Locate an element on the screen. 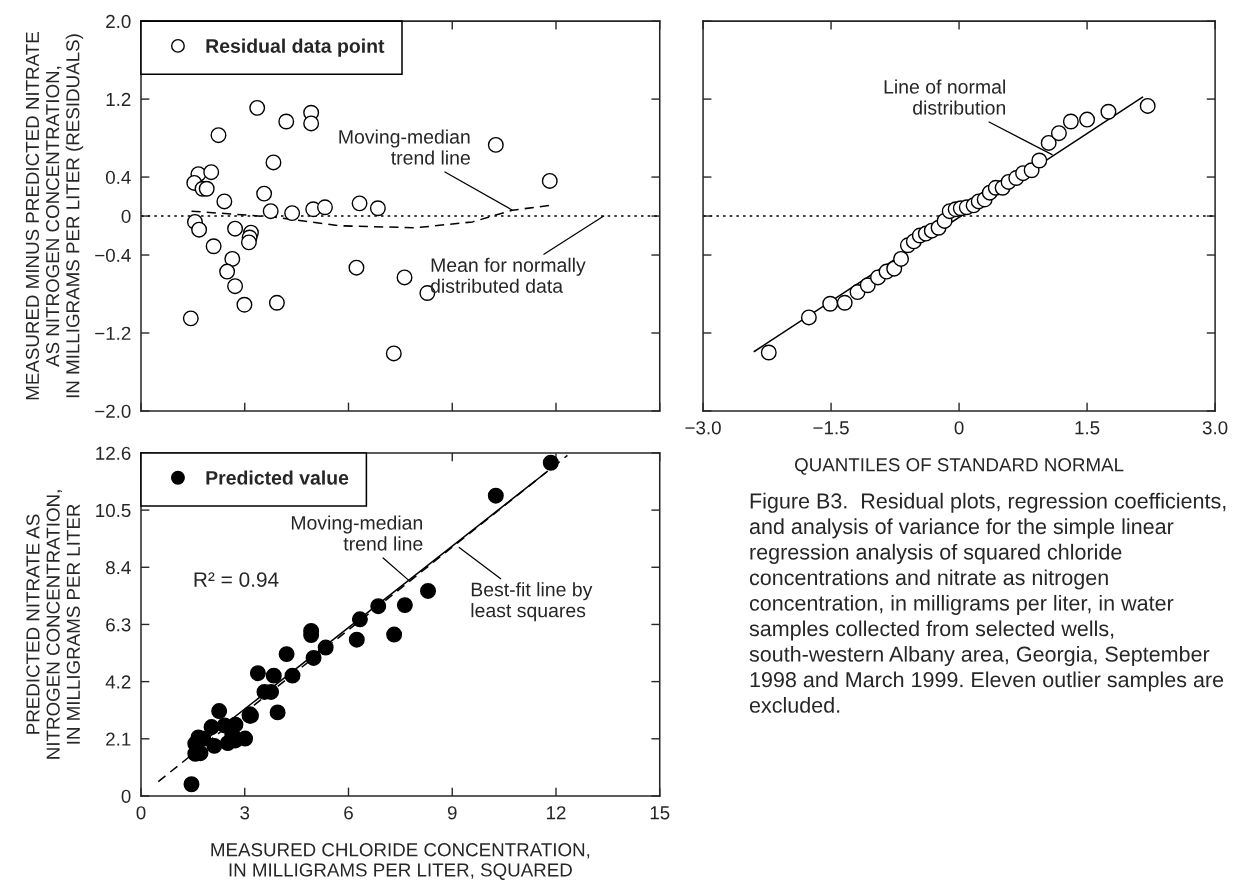  annotation: R² = 0.94 is located at coordinates (236, 579).